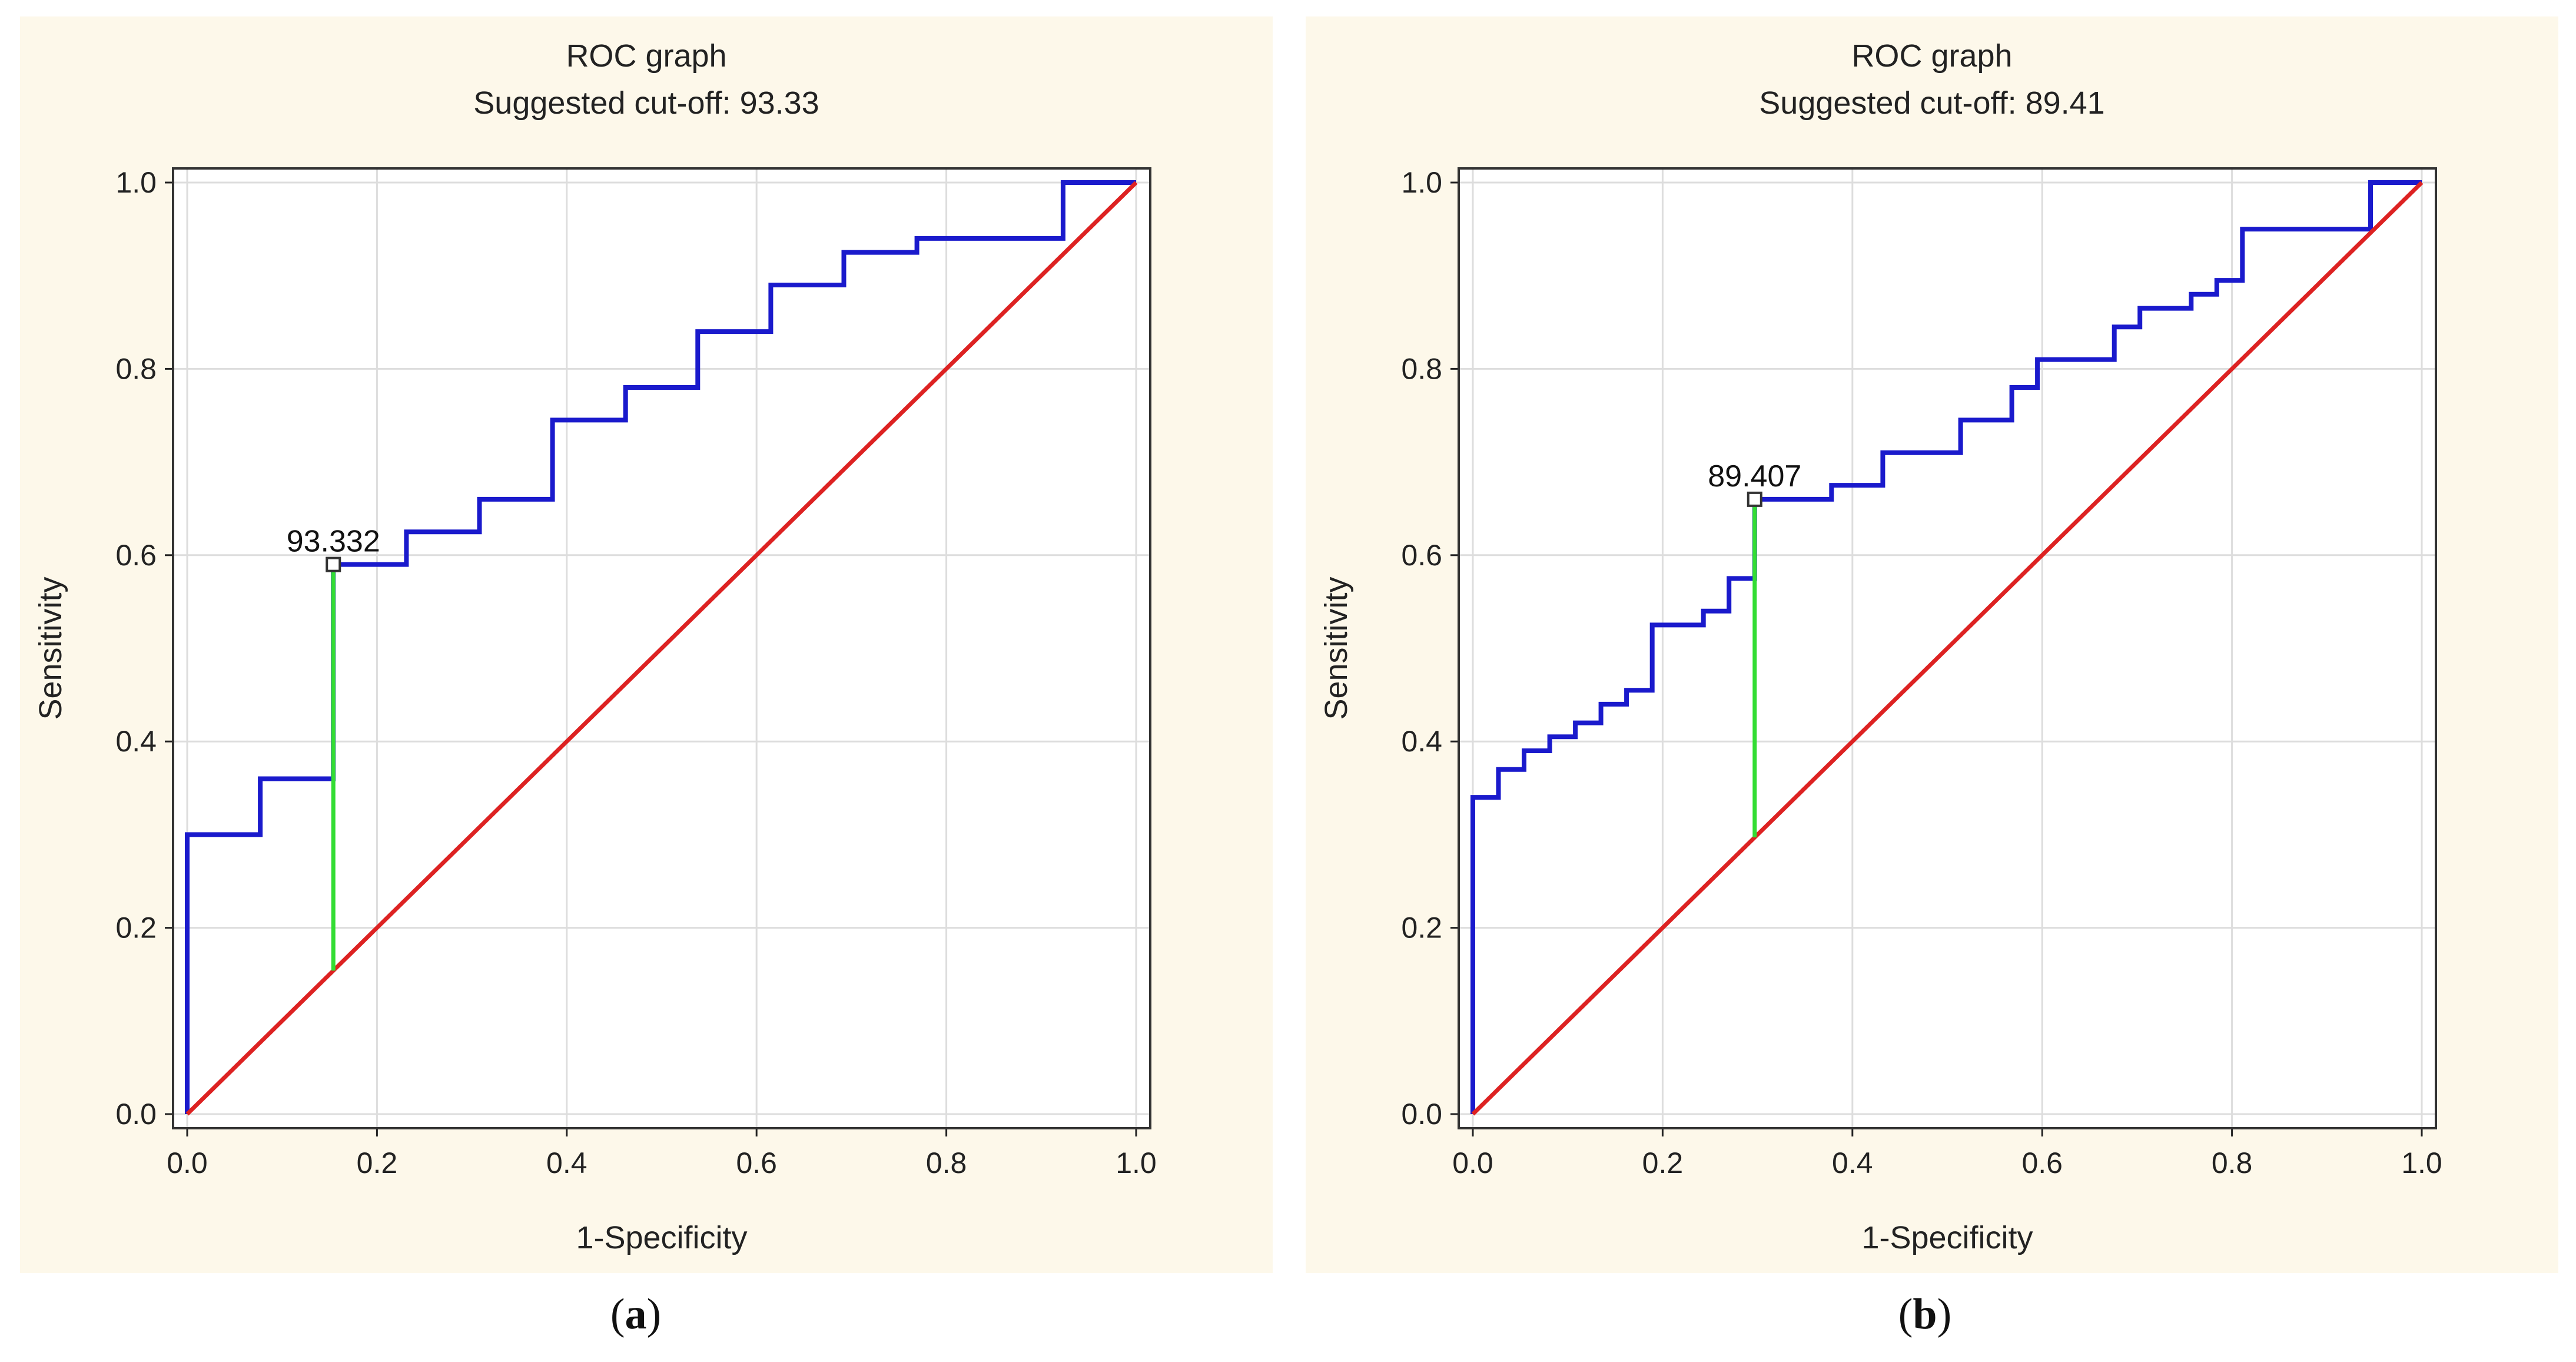 This screenshot has width=2576, height=1362. I want to click on caption-b-letter: b, so click(1925, 1314).